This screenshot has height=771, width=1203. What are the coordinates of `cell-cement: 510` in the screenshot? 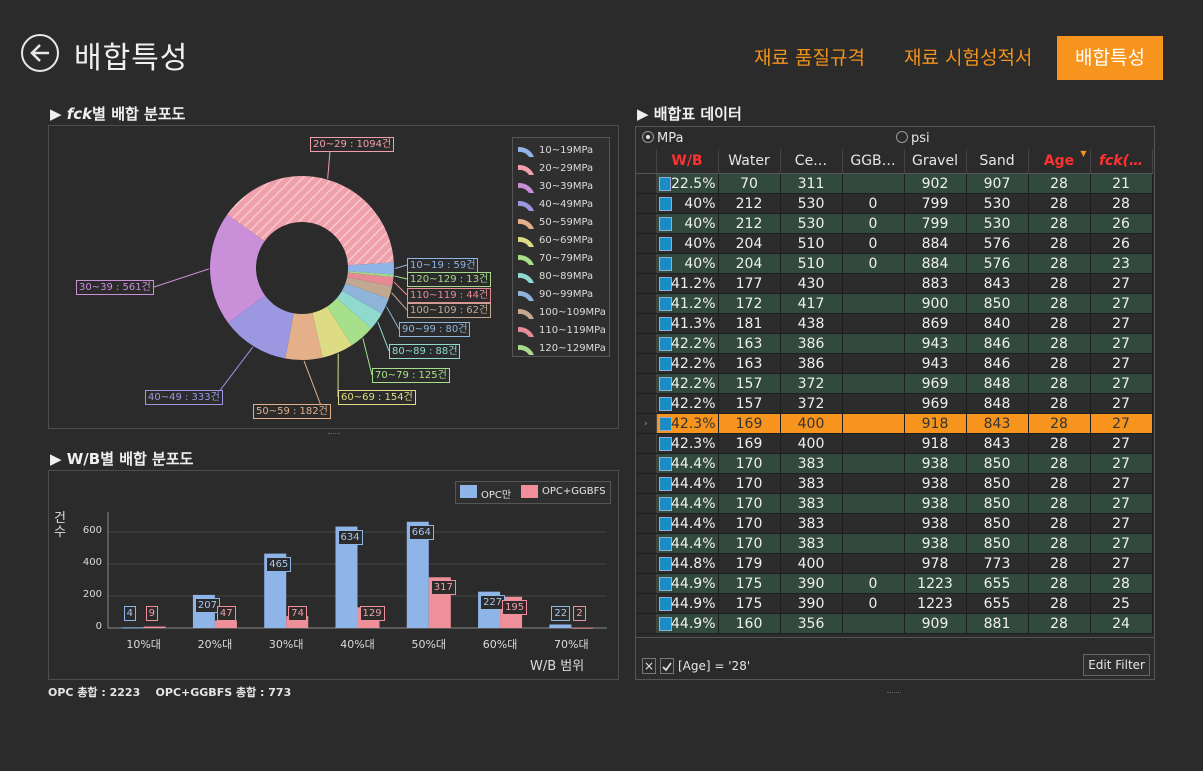 It's located at (811, 243).